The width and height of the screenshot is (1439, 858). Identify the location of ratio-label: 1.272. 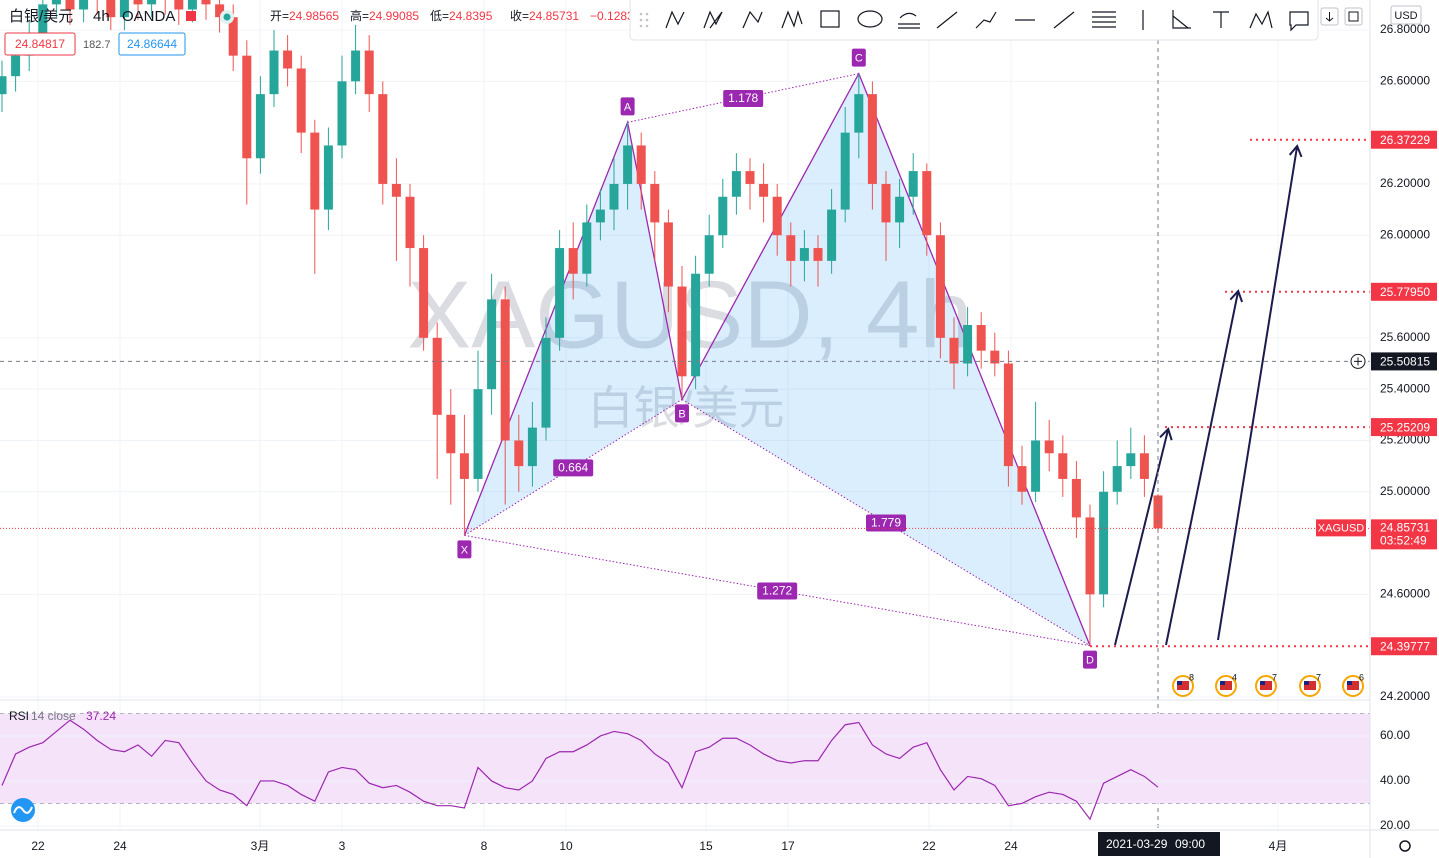
(777, 591).